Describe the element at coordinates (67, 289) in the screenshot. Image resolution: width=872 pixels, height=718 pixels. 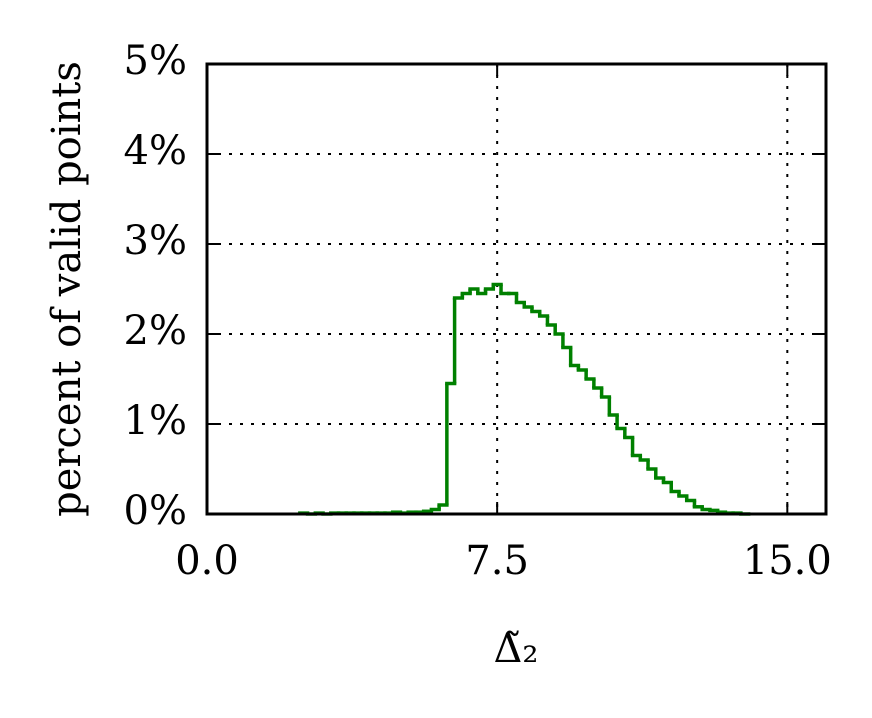
I see `y-axis-label: percent of valid points` at that location.